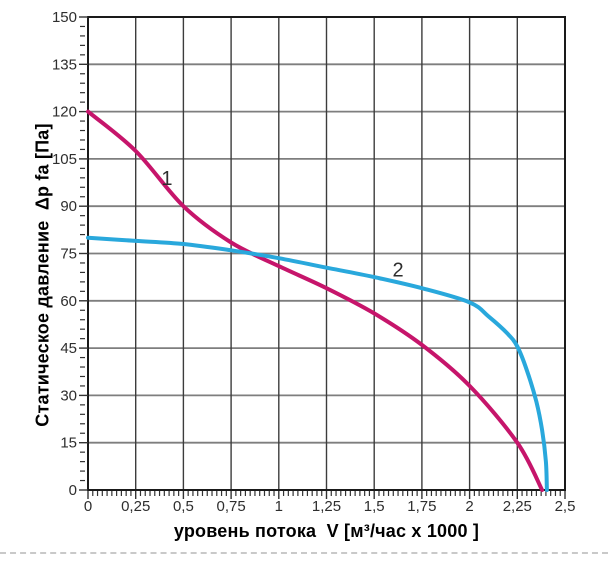  I want to click on y-tick-label: 30, so click(68, 395).